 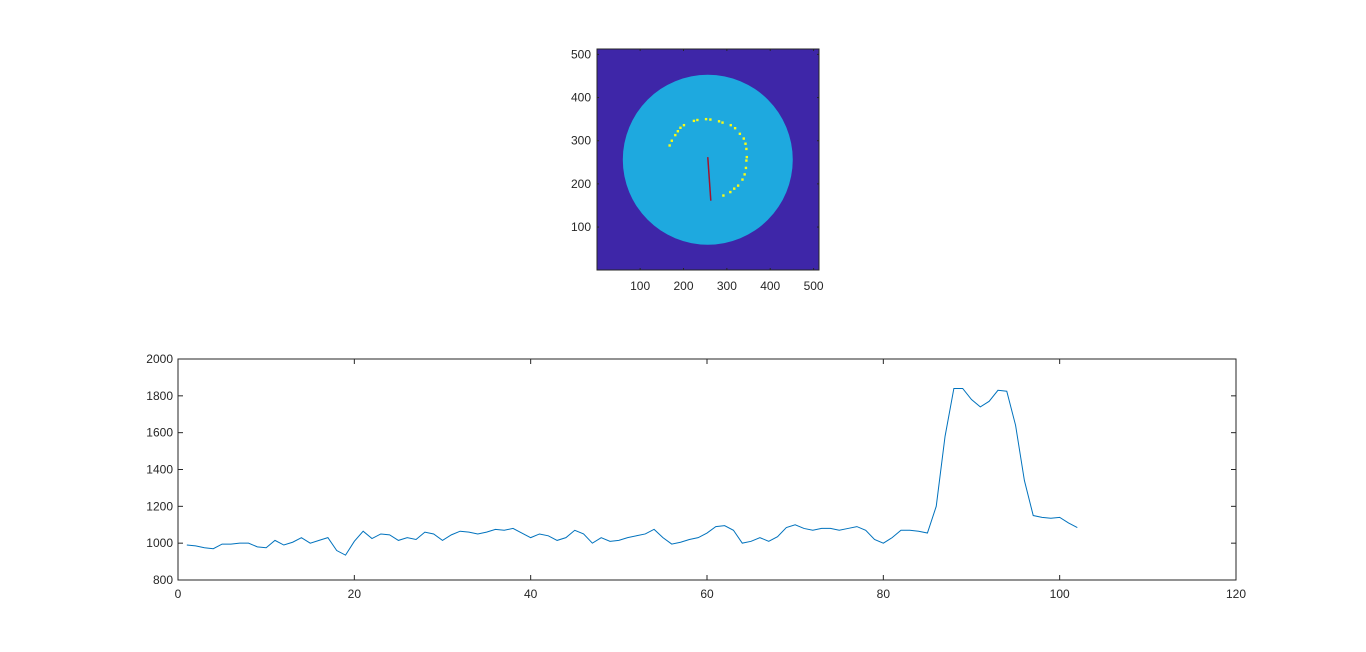 What do you see at coordinates (1060, 594) in the screenshot?
I see `line-x-tick-label: 100` at bounding box center [1060, 594].